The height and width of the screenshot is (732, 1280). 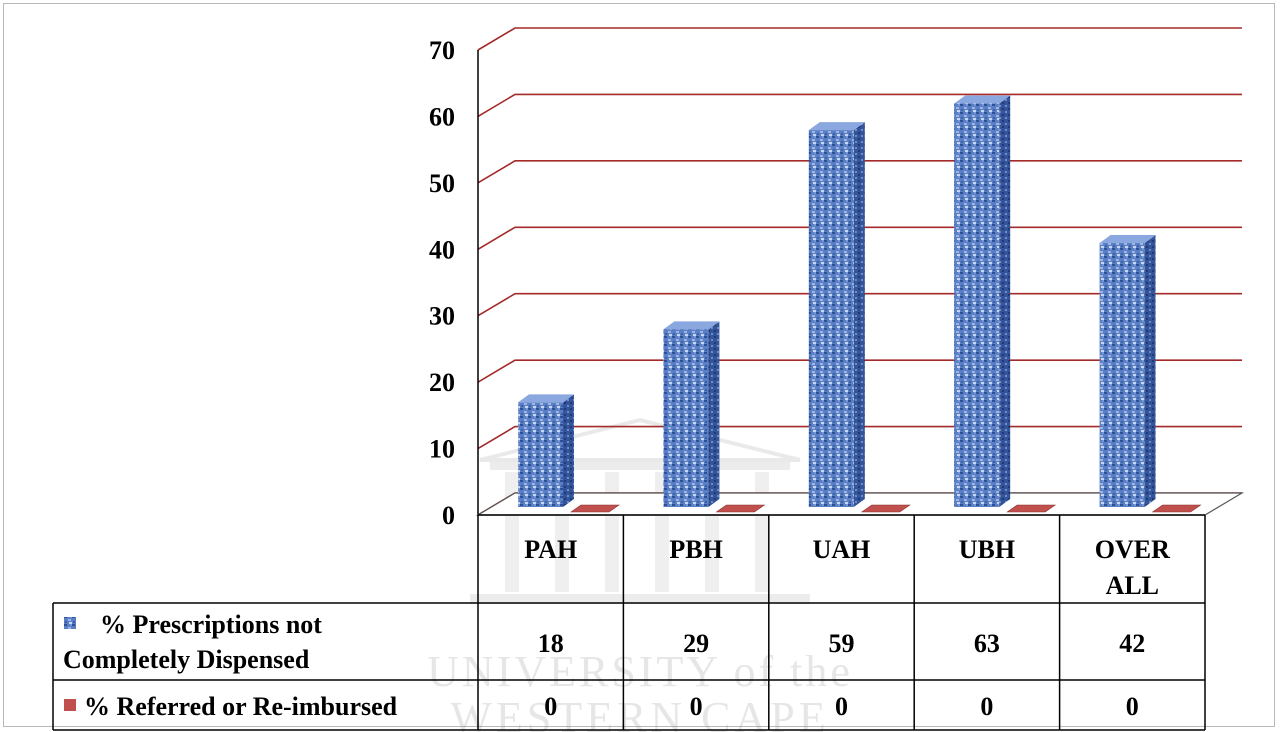 I want to click on data-label-series1: 63, so click(x=987, y=643).